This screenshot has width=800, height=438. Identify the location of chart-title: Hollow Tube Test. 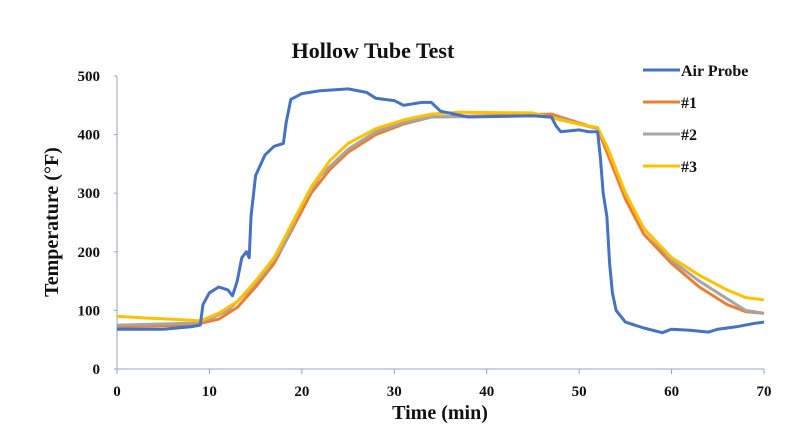
(373, 50).